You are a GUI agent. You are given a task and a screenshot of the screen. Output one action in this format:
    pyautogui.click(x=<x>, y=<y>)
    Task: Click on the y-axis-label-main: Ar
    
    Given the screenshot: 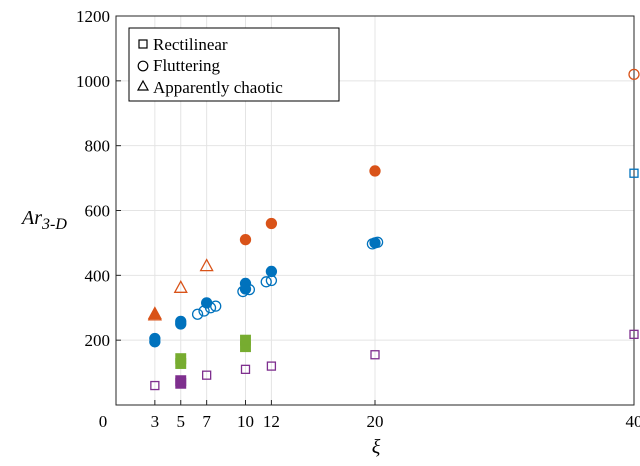 What is the action you would take?
    pyautogui.click(x=31, y=218)
    